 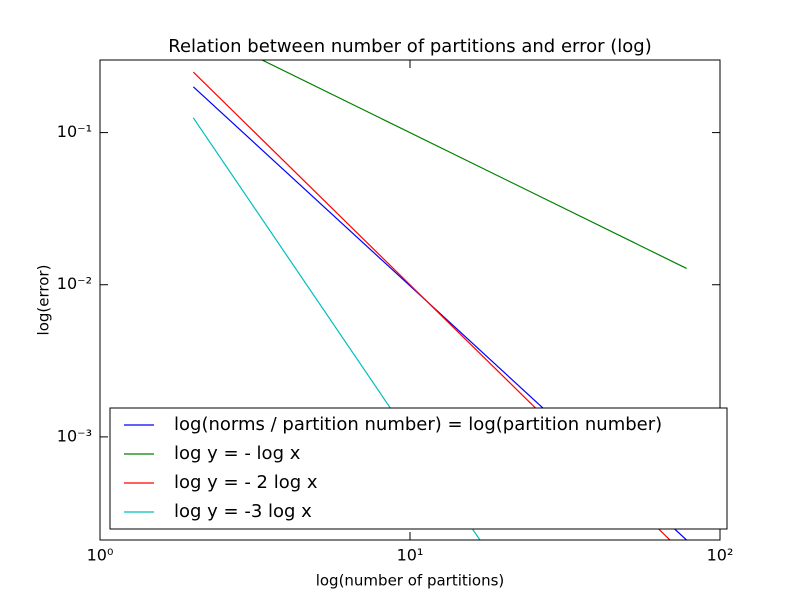 I want to click on y-tick-label: 10⁻³, so click(x=74, y=435).